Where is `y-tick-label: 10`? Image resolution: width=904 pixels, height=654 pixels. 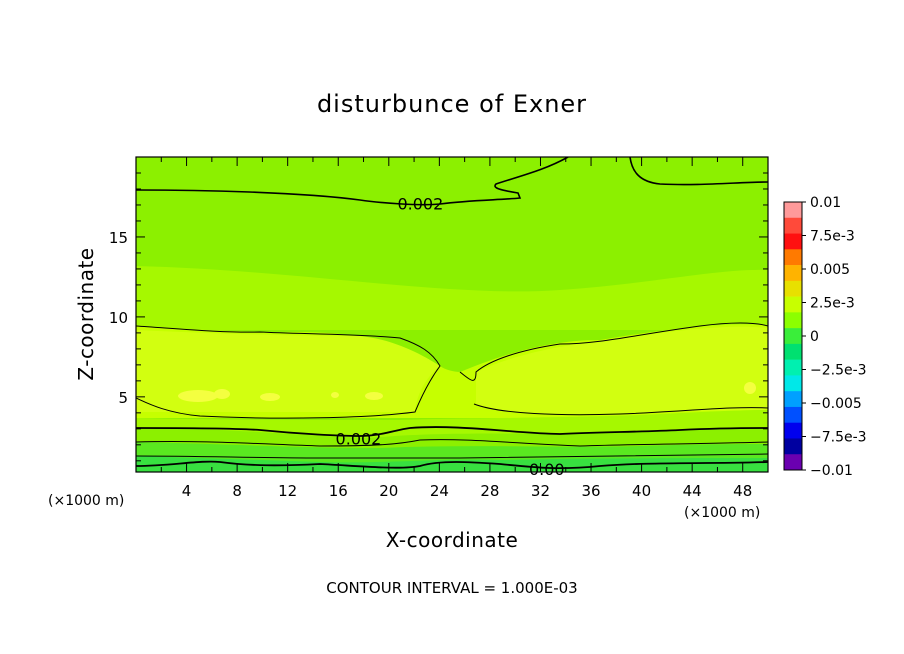
y-tick-label: 10 is located at coordinates (118, 318).